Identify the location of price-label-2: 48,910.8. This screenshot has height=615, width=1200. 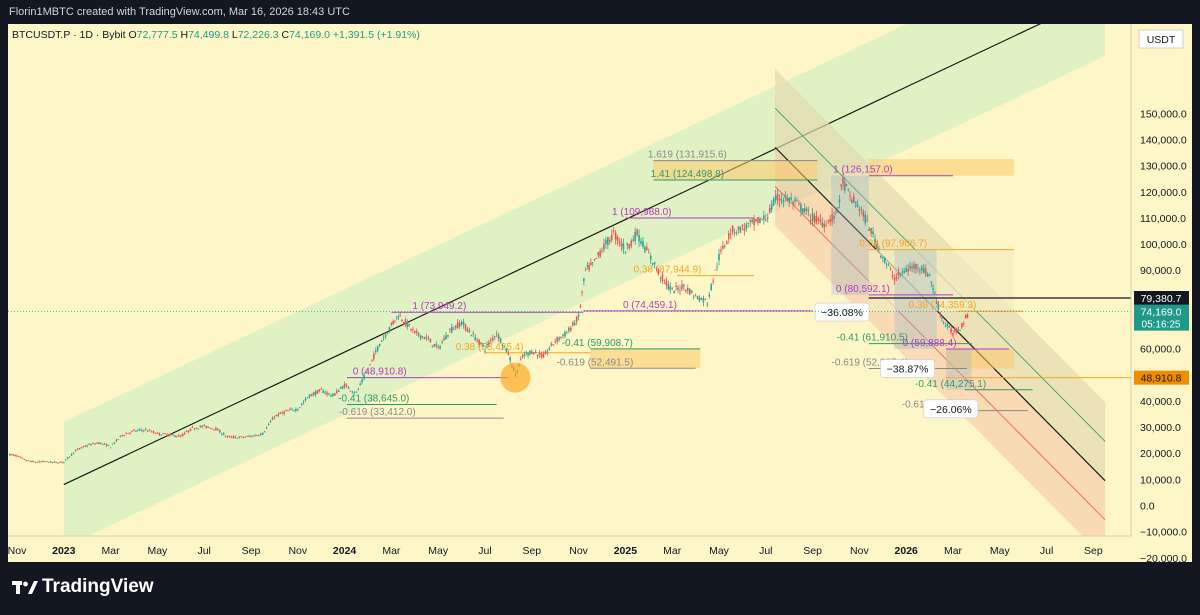
(1161, 379).